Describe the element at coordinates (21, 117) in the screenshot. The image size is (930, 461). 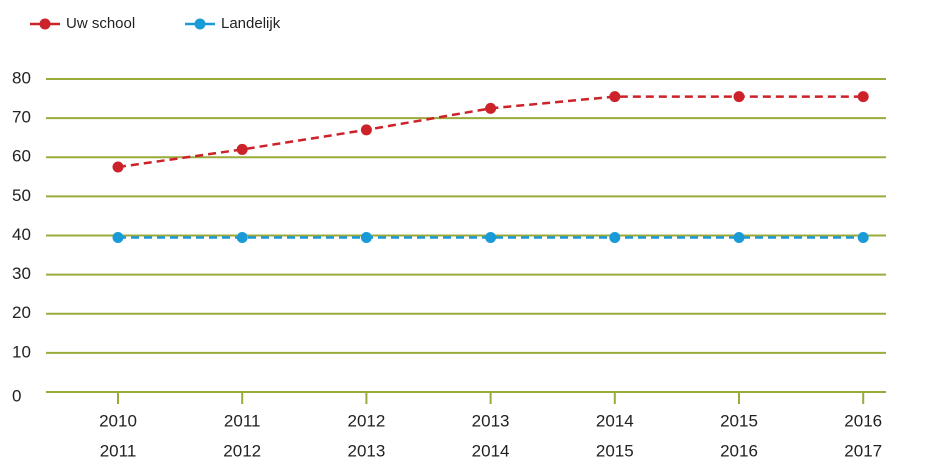
I see `y-tick-label: 70` at that location.